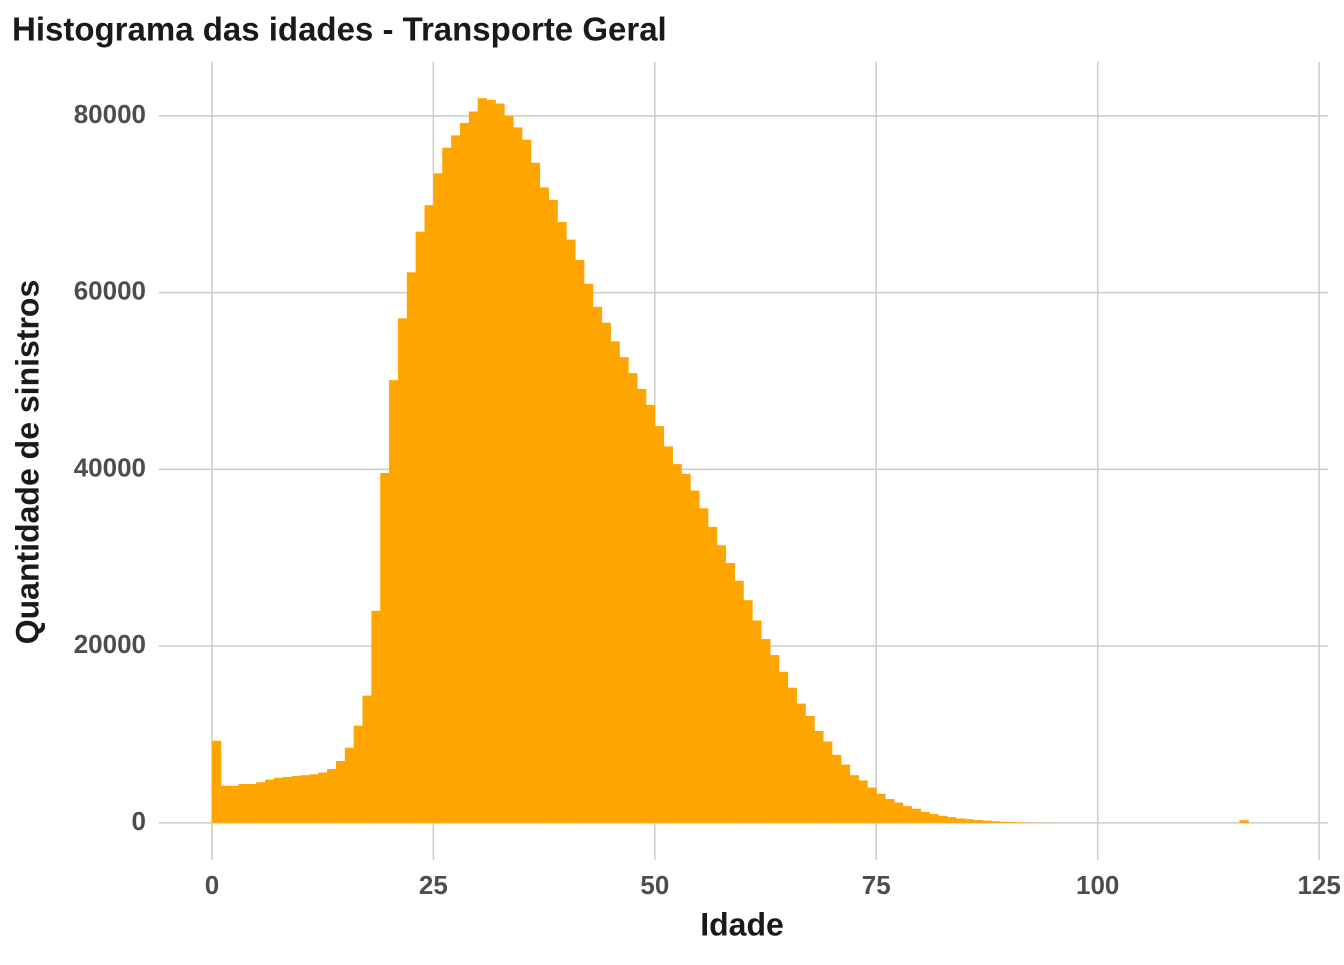 The width and height of the screenshot is (1344, 965). What do you see at coordinates (27, 462) in the screenshot?
I see `y-axis-title: Quantidade de sinistros` at bounding box center [27, 462].